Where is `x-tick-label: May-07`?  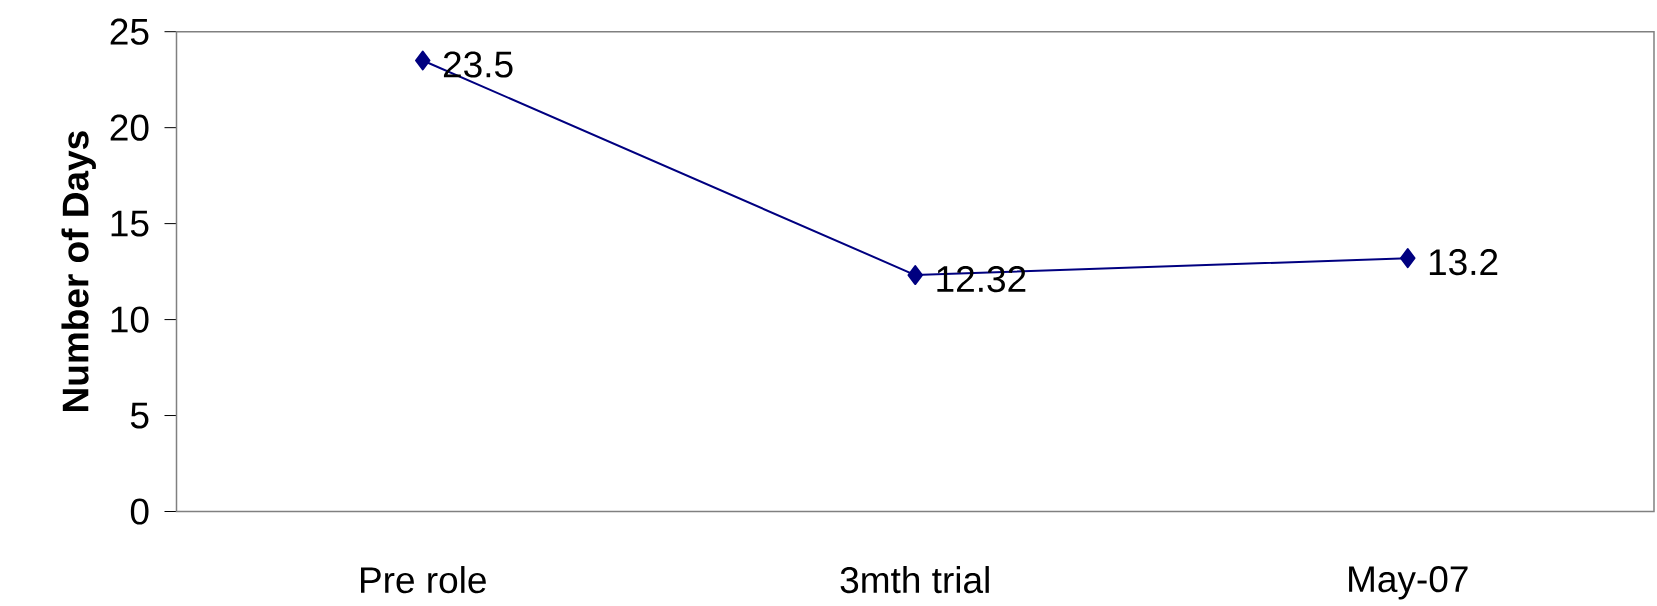 x-tick-label: May-07 is located at coordinates (1408, 583).